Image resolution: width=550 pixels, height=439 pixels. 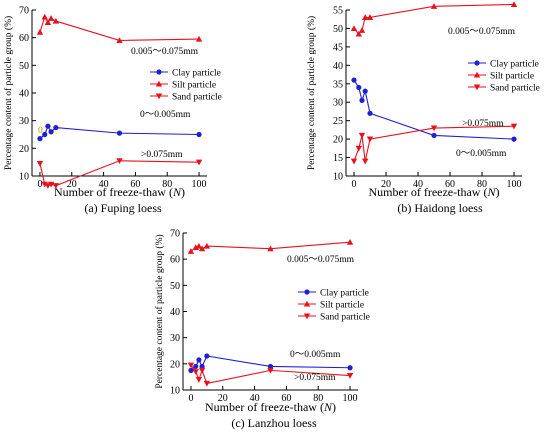 What do you see at coordinates (24, 38) in the screenshot?
I see `y-tick-label: 60` at bounding box center [24, 38].